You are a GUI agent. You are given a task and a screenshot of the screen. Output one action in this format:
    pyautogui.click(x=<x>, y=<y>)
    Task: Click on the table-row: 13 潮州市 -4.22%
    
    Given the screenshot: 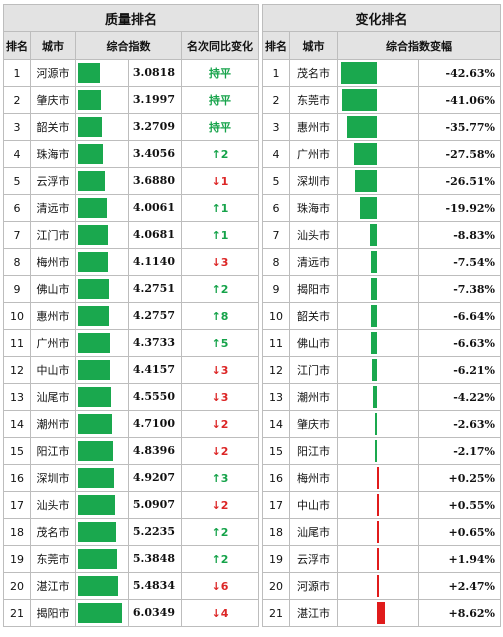 What is the action you would take?
    pyautogui.click(x=382, y=397)
    